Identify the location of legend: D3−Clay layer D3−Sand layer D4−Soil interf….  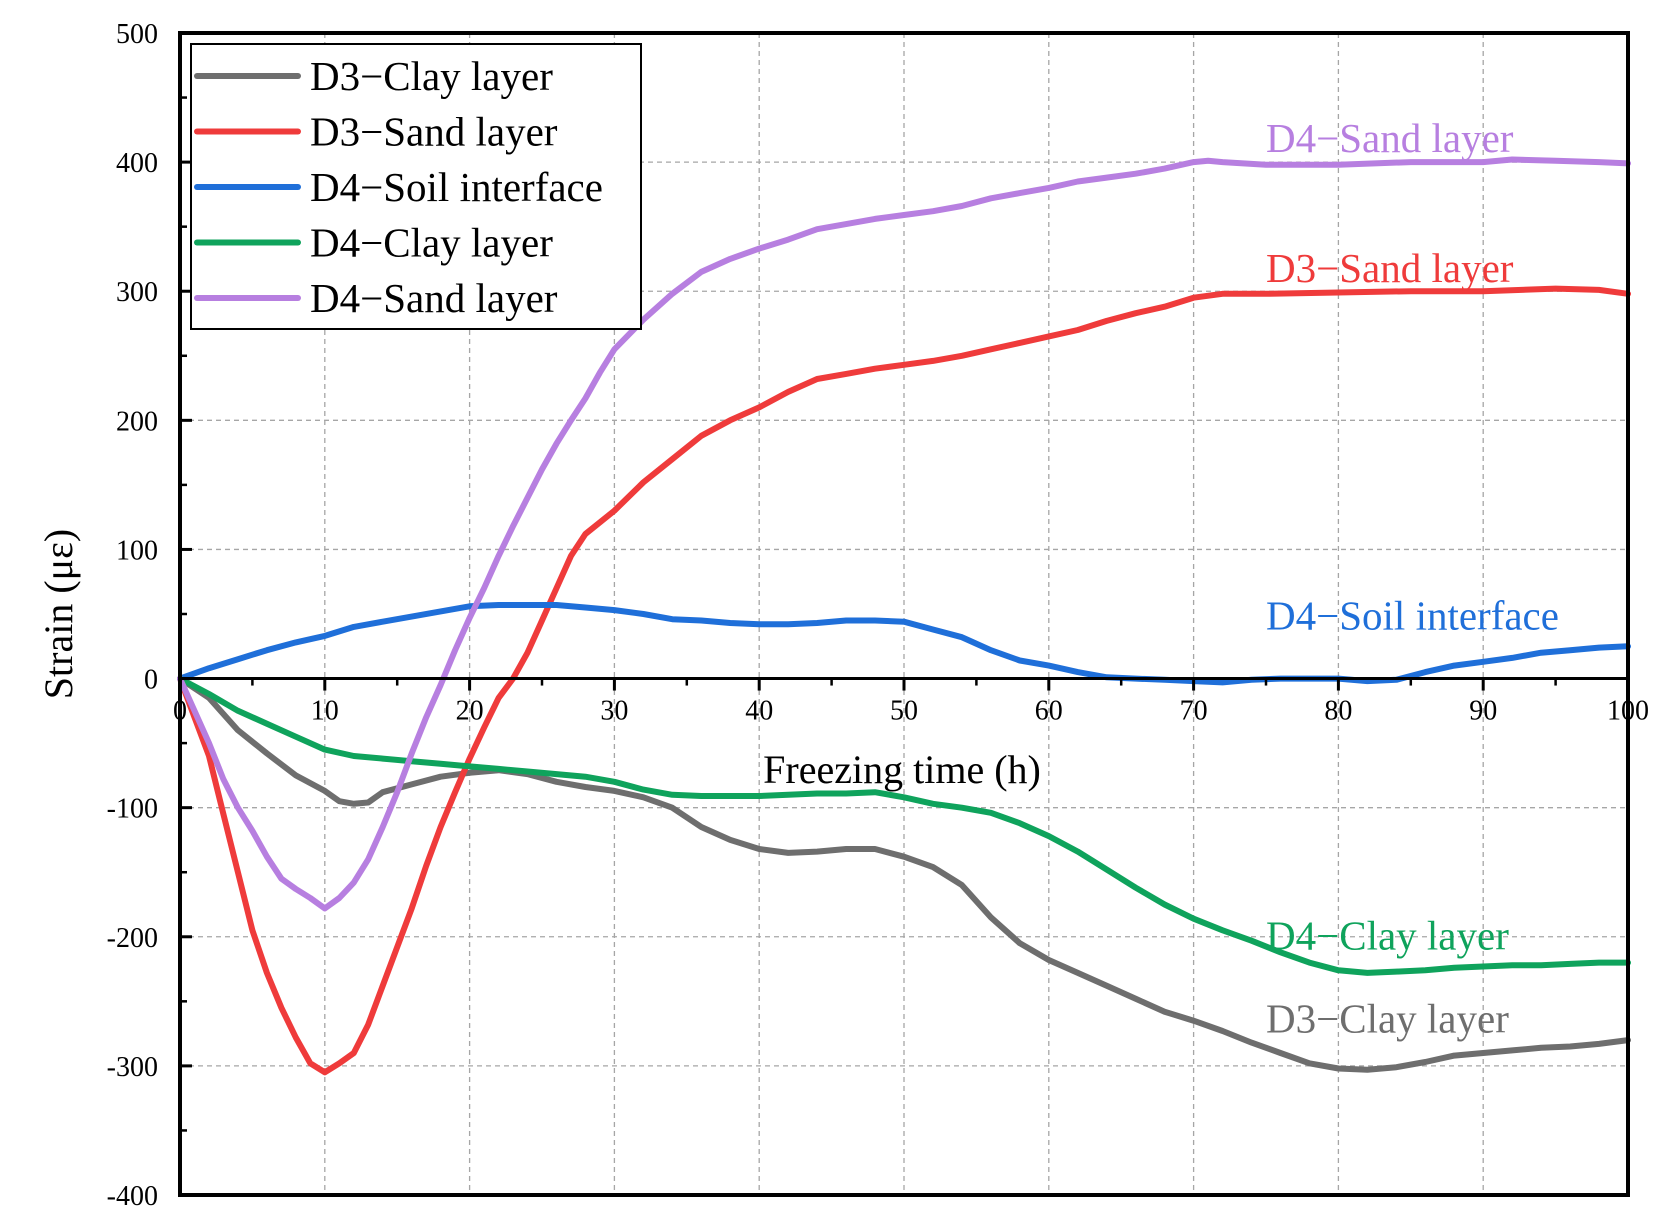
(416, 186).